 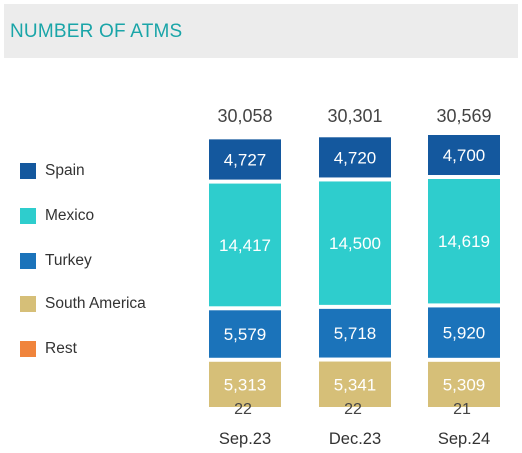 I want to click on data-label-mexico-3: 14,619, so click(x=464, y=241).